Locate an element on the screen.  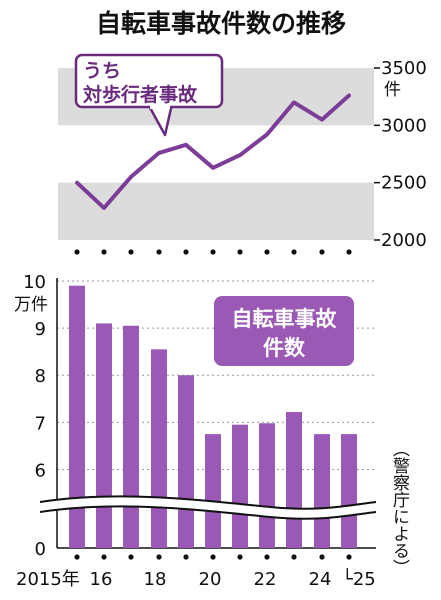
top-y-tick-2500: 2500 is located at coordinates (404, 183).